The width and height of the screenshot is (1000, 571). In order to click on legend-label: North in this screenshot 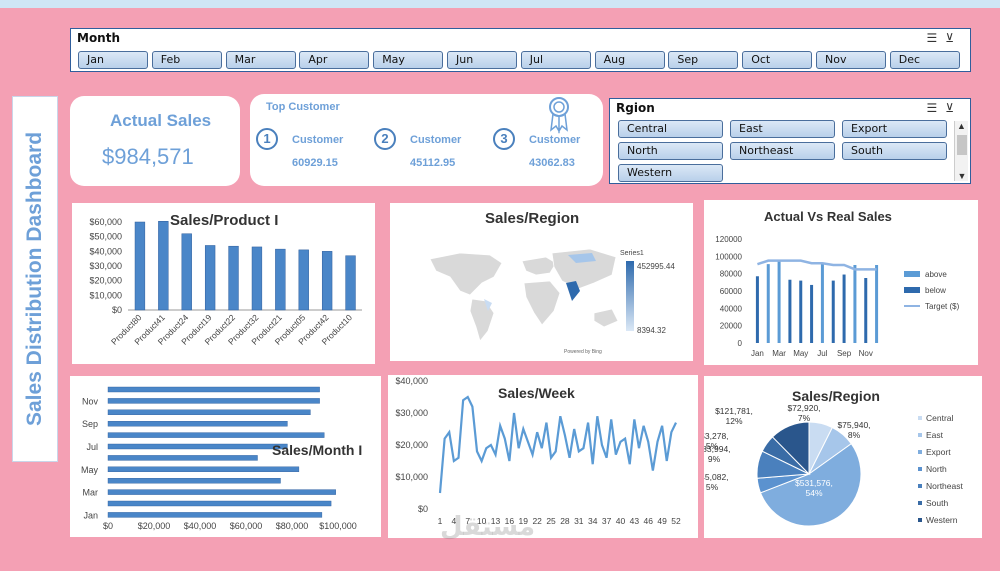, I will do `click(936, 469)`.